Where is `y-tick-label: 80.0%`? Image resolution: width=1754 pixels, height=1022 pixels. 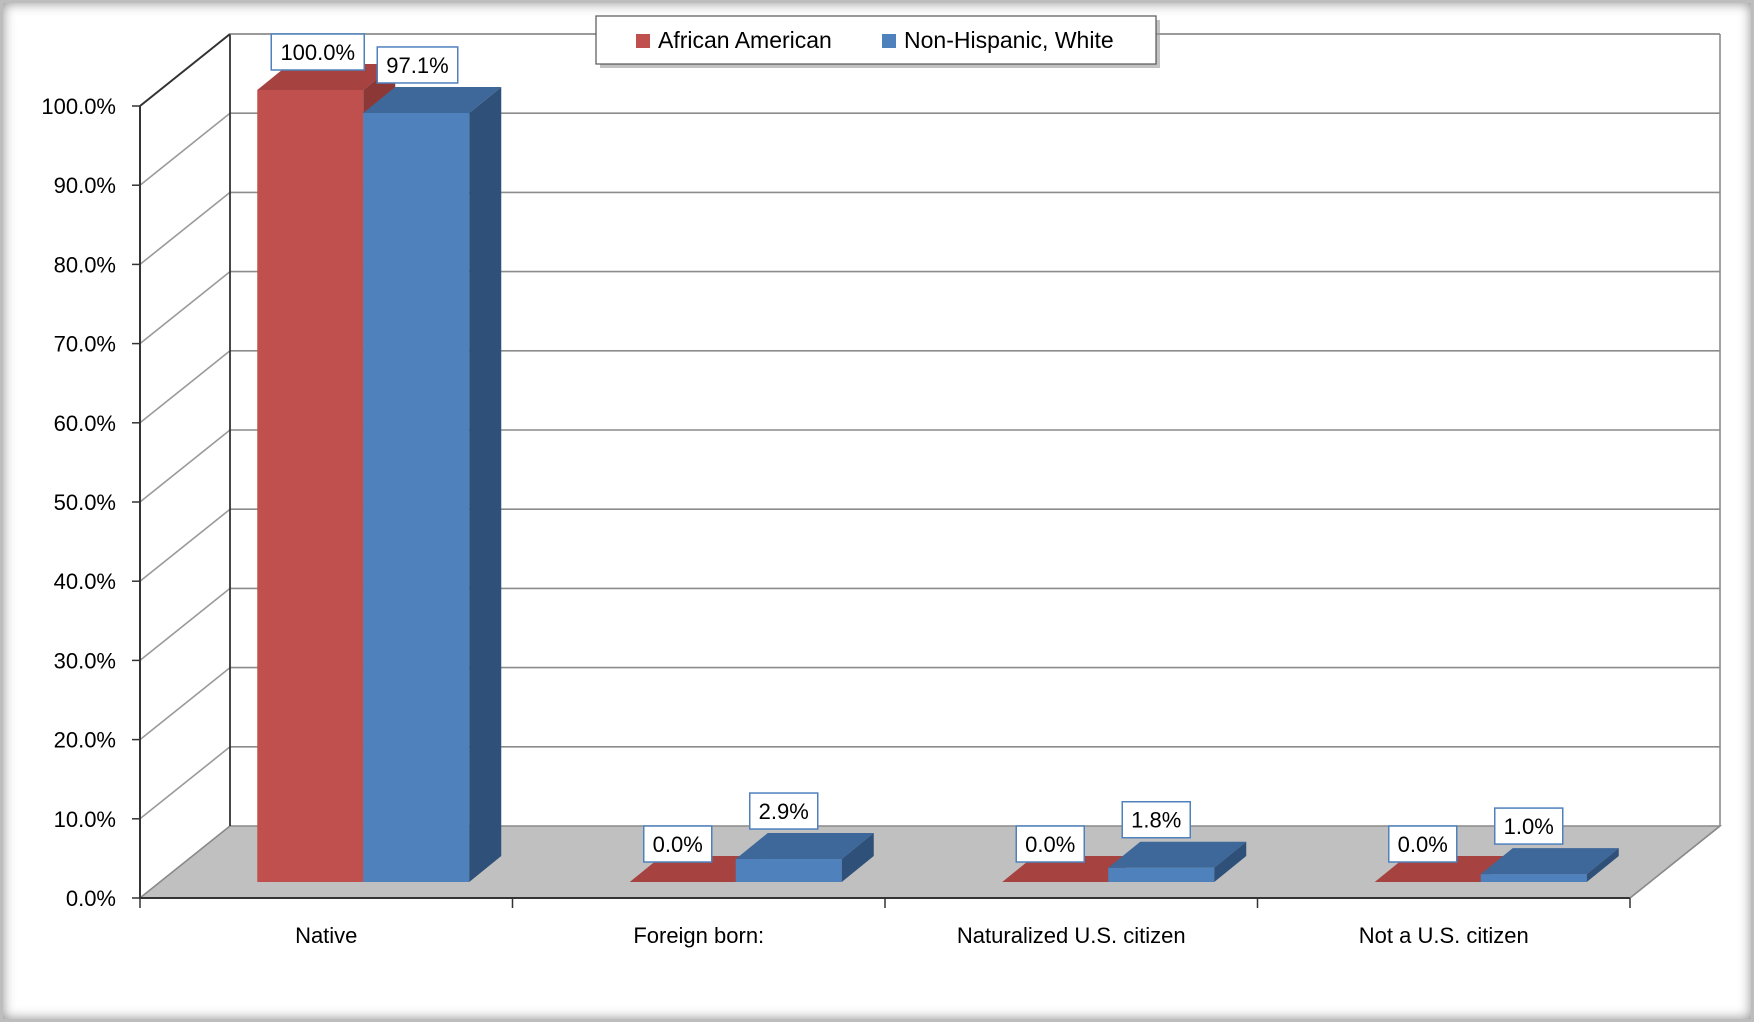
y-tick-label: 80.0% is located at coordinates (85, 264).